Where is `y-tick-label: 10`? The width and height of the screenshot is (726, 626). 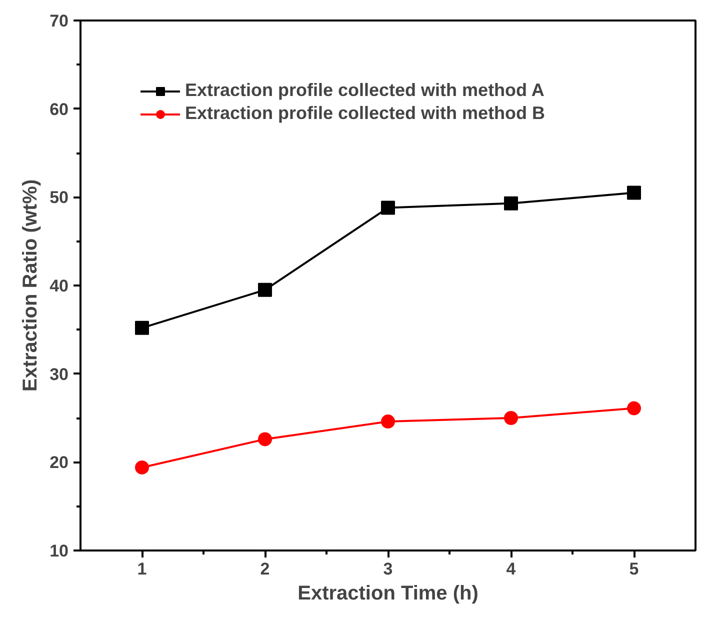 y-tick-label: 10 is located at coordinates (59, 551).